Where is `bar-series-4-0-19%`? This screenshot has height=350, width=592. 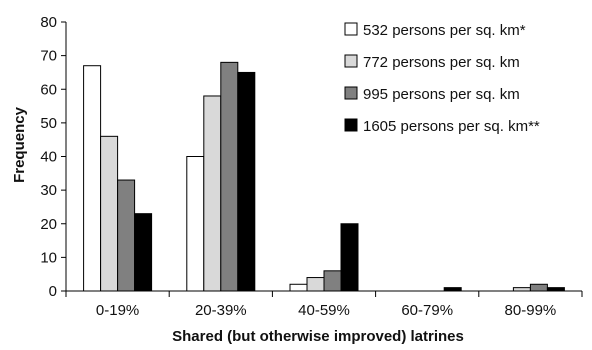
bar-series-4-0-19% is located at coordinates (143, 252).